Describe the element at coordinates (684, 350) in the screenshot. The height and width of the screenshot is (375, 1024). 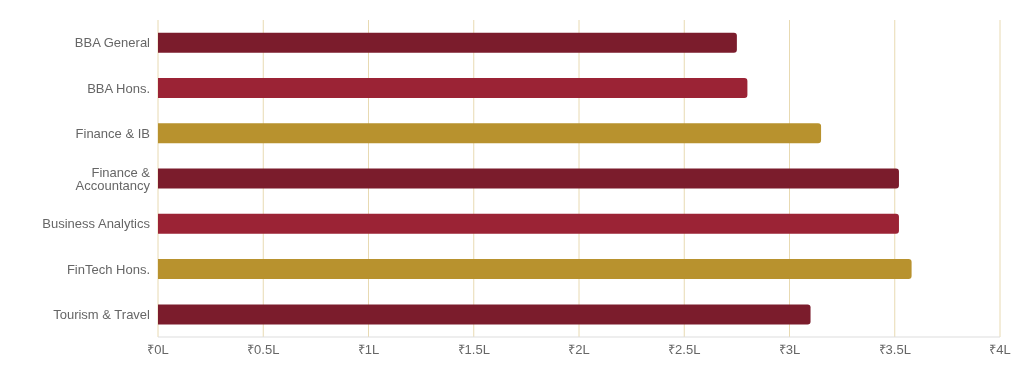
I see `x-tick-label: ₹2.5L` at that location.